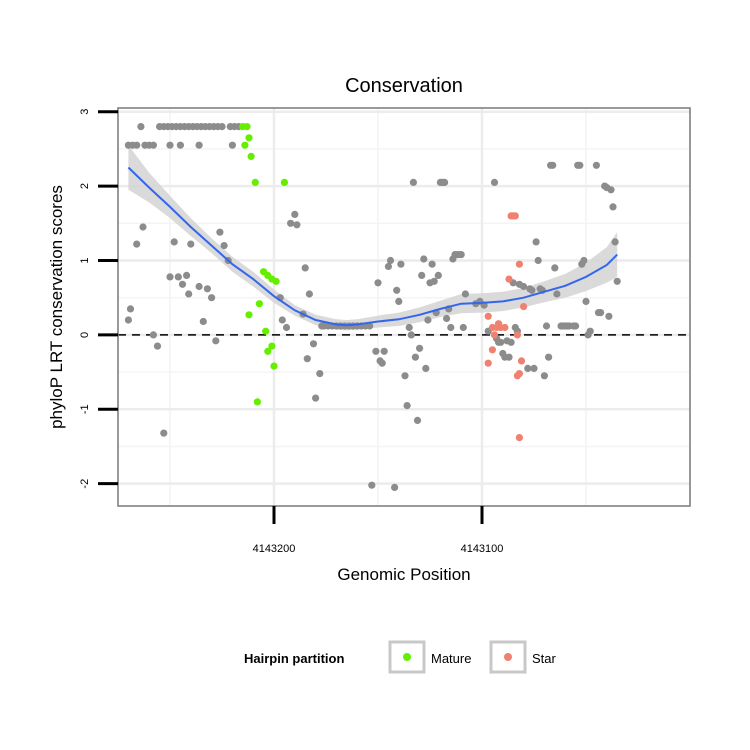 Image resolution: width=750 pixels, height=750 pixels. What do you see at coordinates (429, 657) in the screenshot?
I see `legend-item-mature: Mature` at bounding box center [429, 657].